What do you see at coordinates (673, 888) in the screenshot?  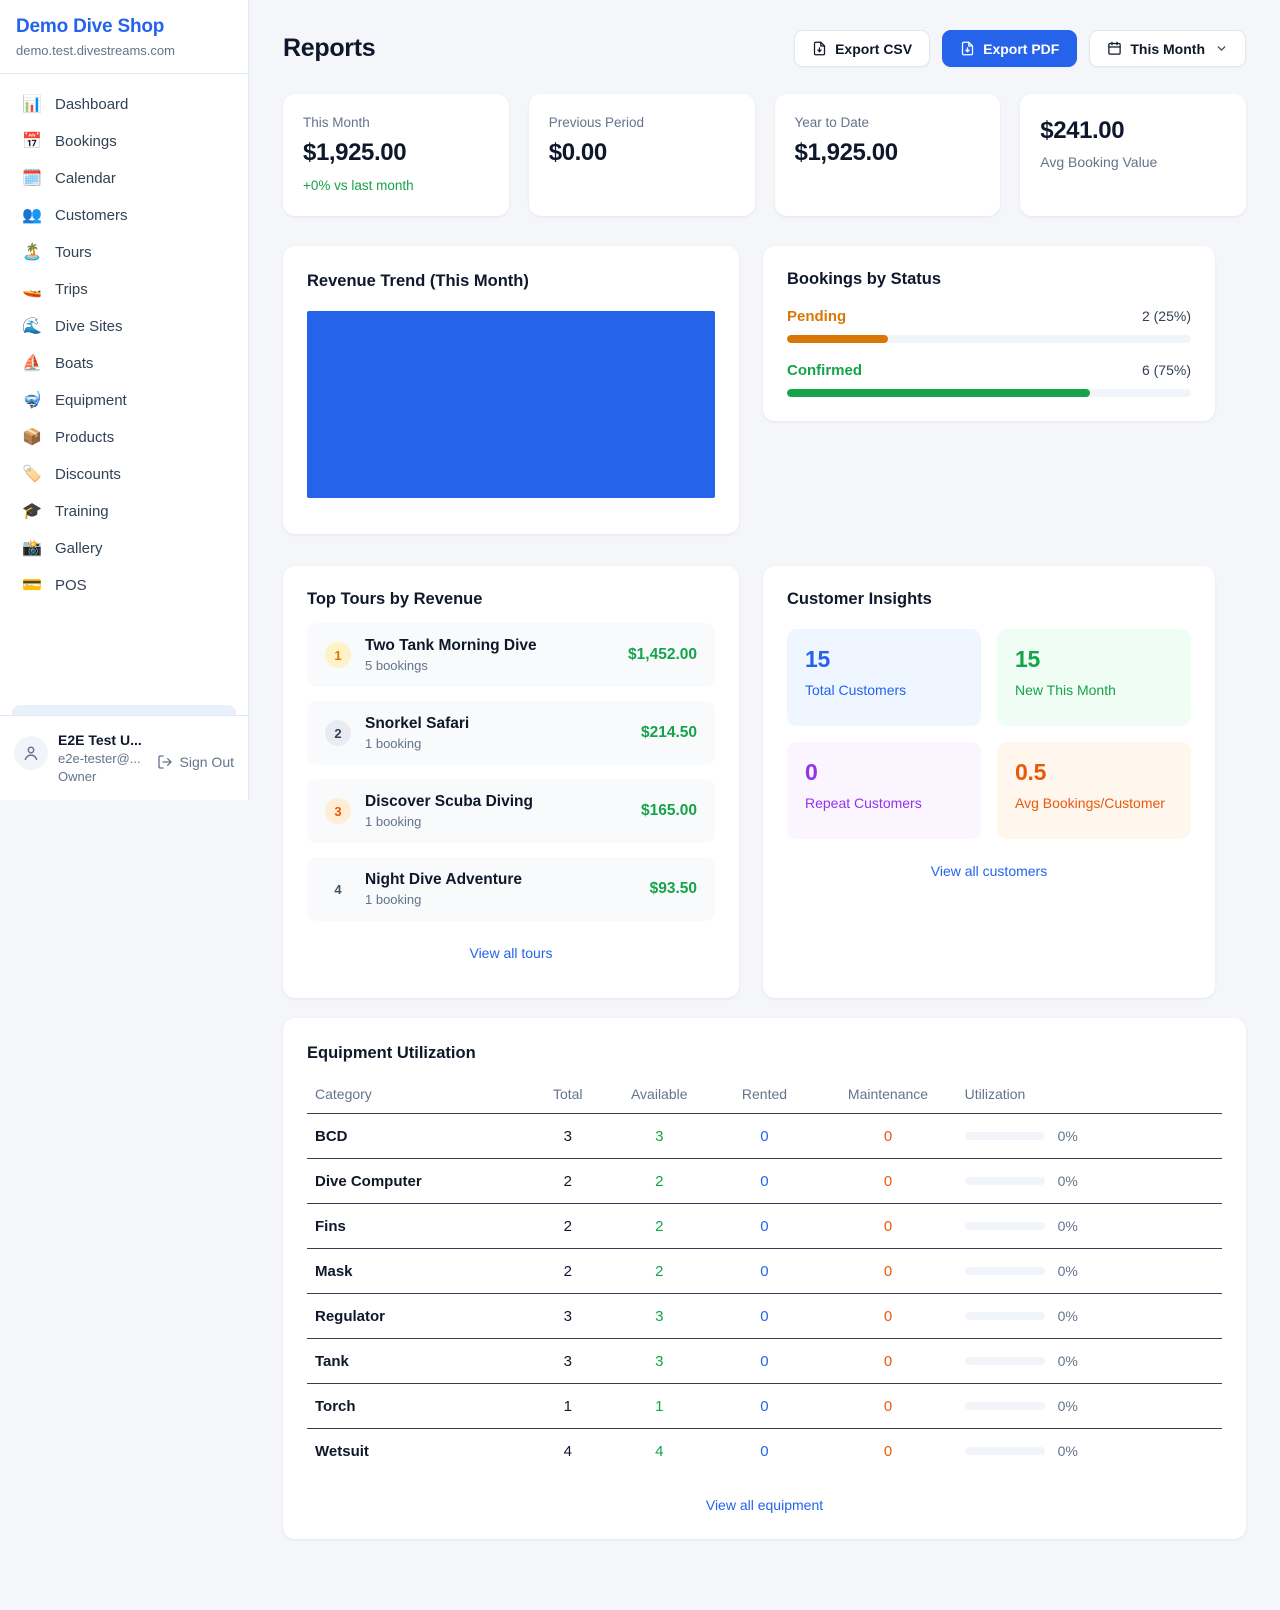 I see `tour-revenue: $93.50` at bounding box center [673, 888].